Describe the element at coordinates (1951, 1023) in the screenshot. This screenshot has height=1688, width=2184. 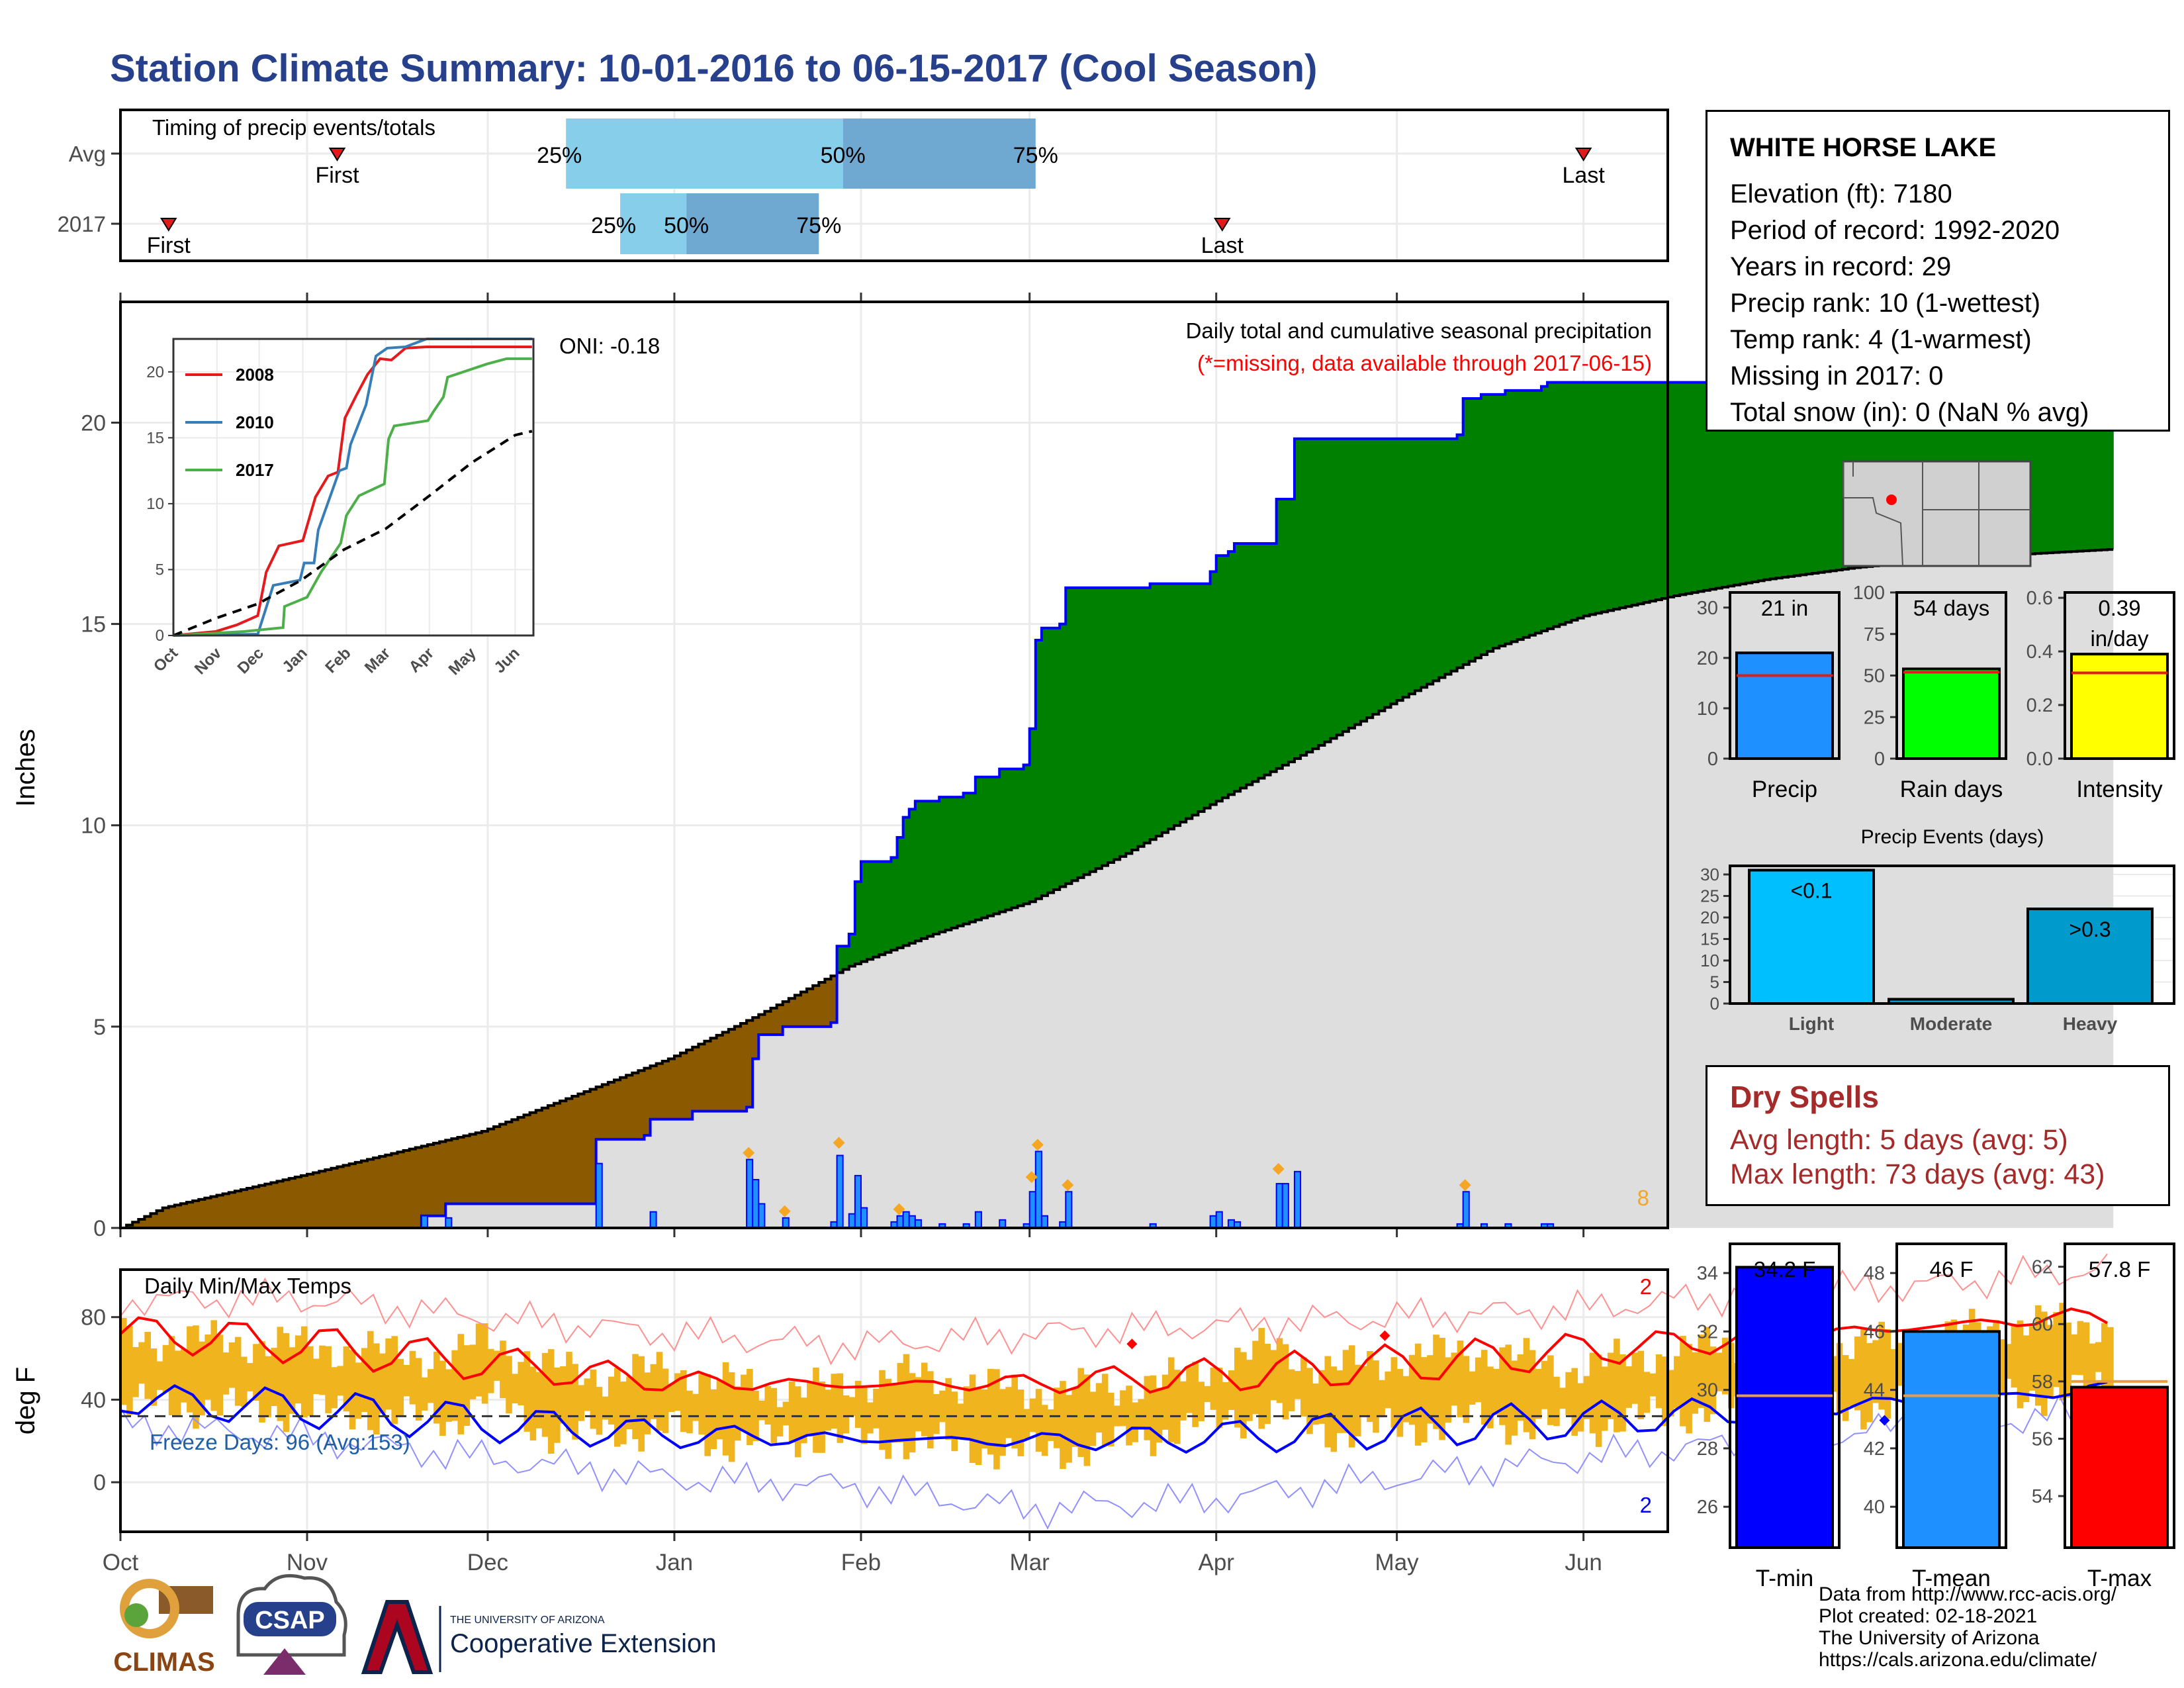
I see `event-category-label: Moderate` at that location.